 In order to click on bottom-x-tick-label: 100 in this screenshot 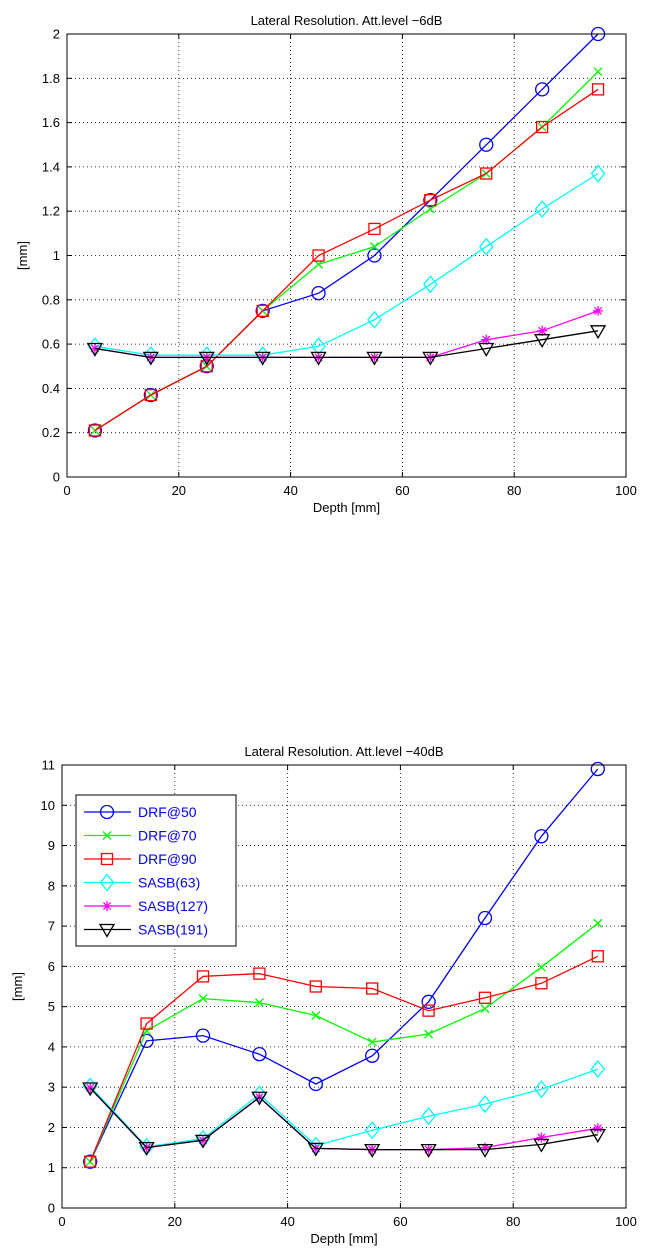, I will do `click(626, 1221)`.